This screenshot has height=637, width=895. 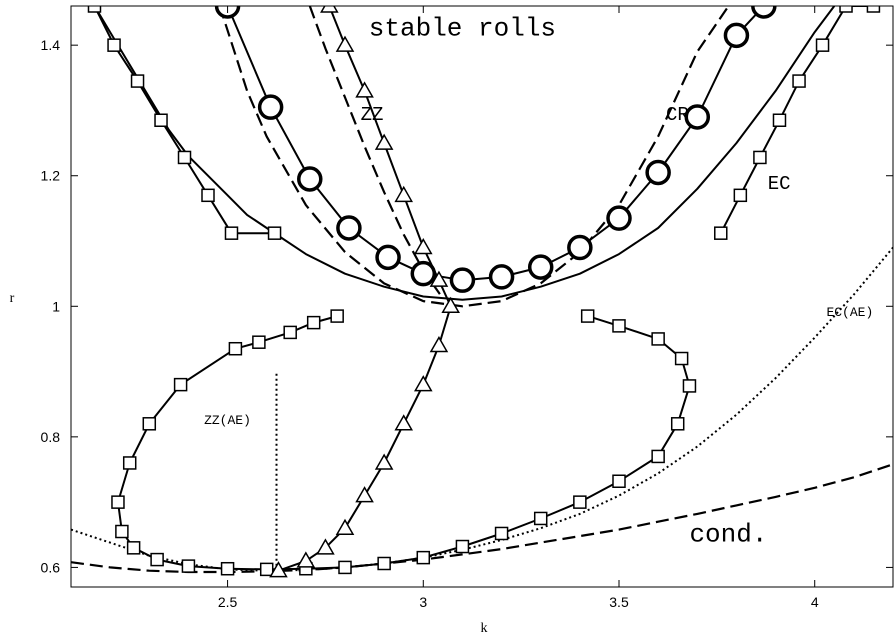 What do you see at coordinates (815, 602) in the screenshot?
I see `x-tick-label: 4` at bounding box center [815, 602].